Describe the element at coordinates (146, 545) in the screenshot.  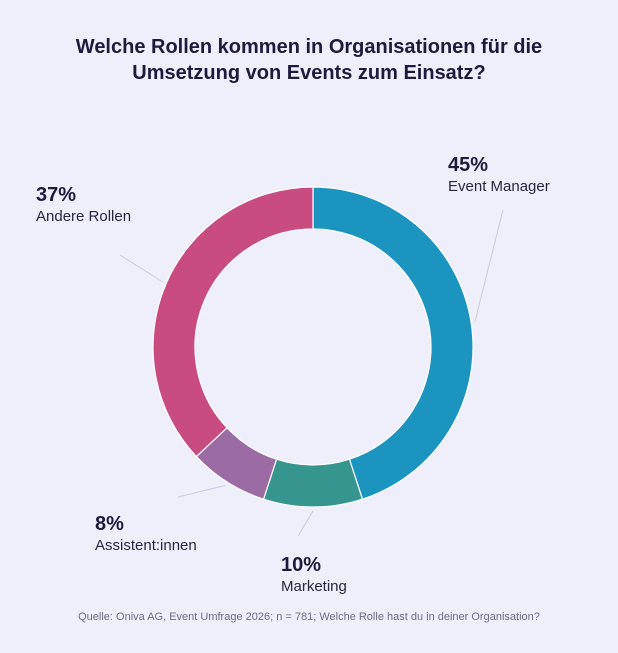
I see `category-label-assistentinnen: Assistent:innen` at that location.